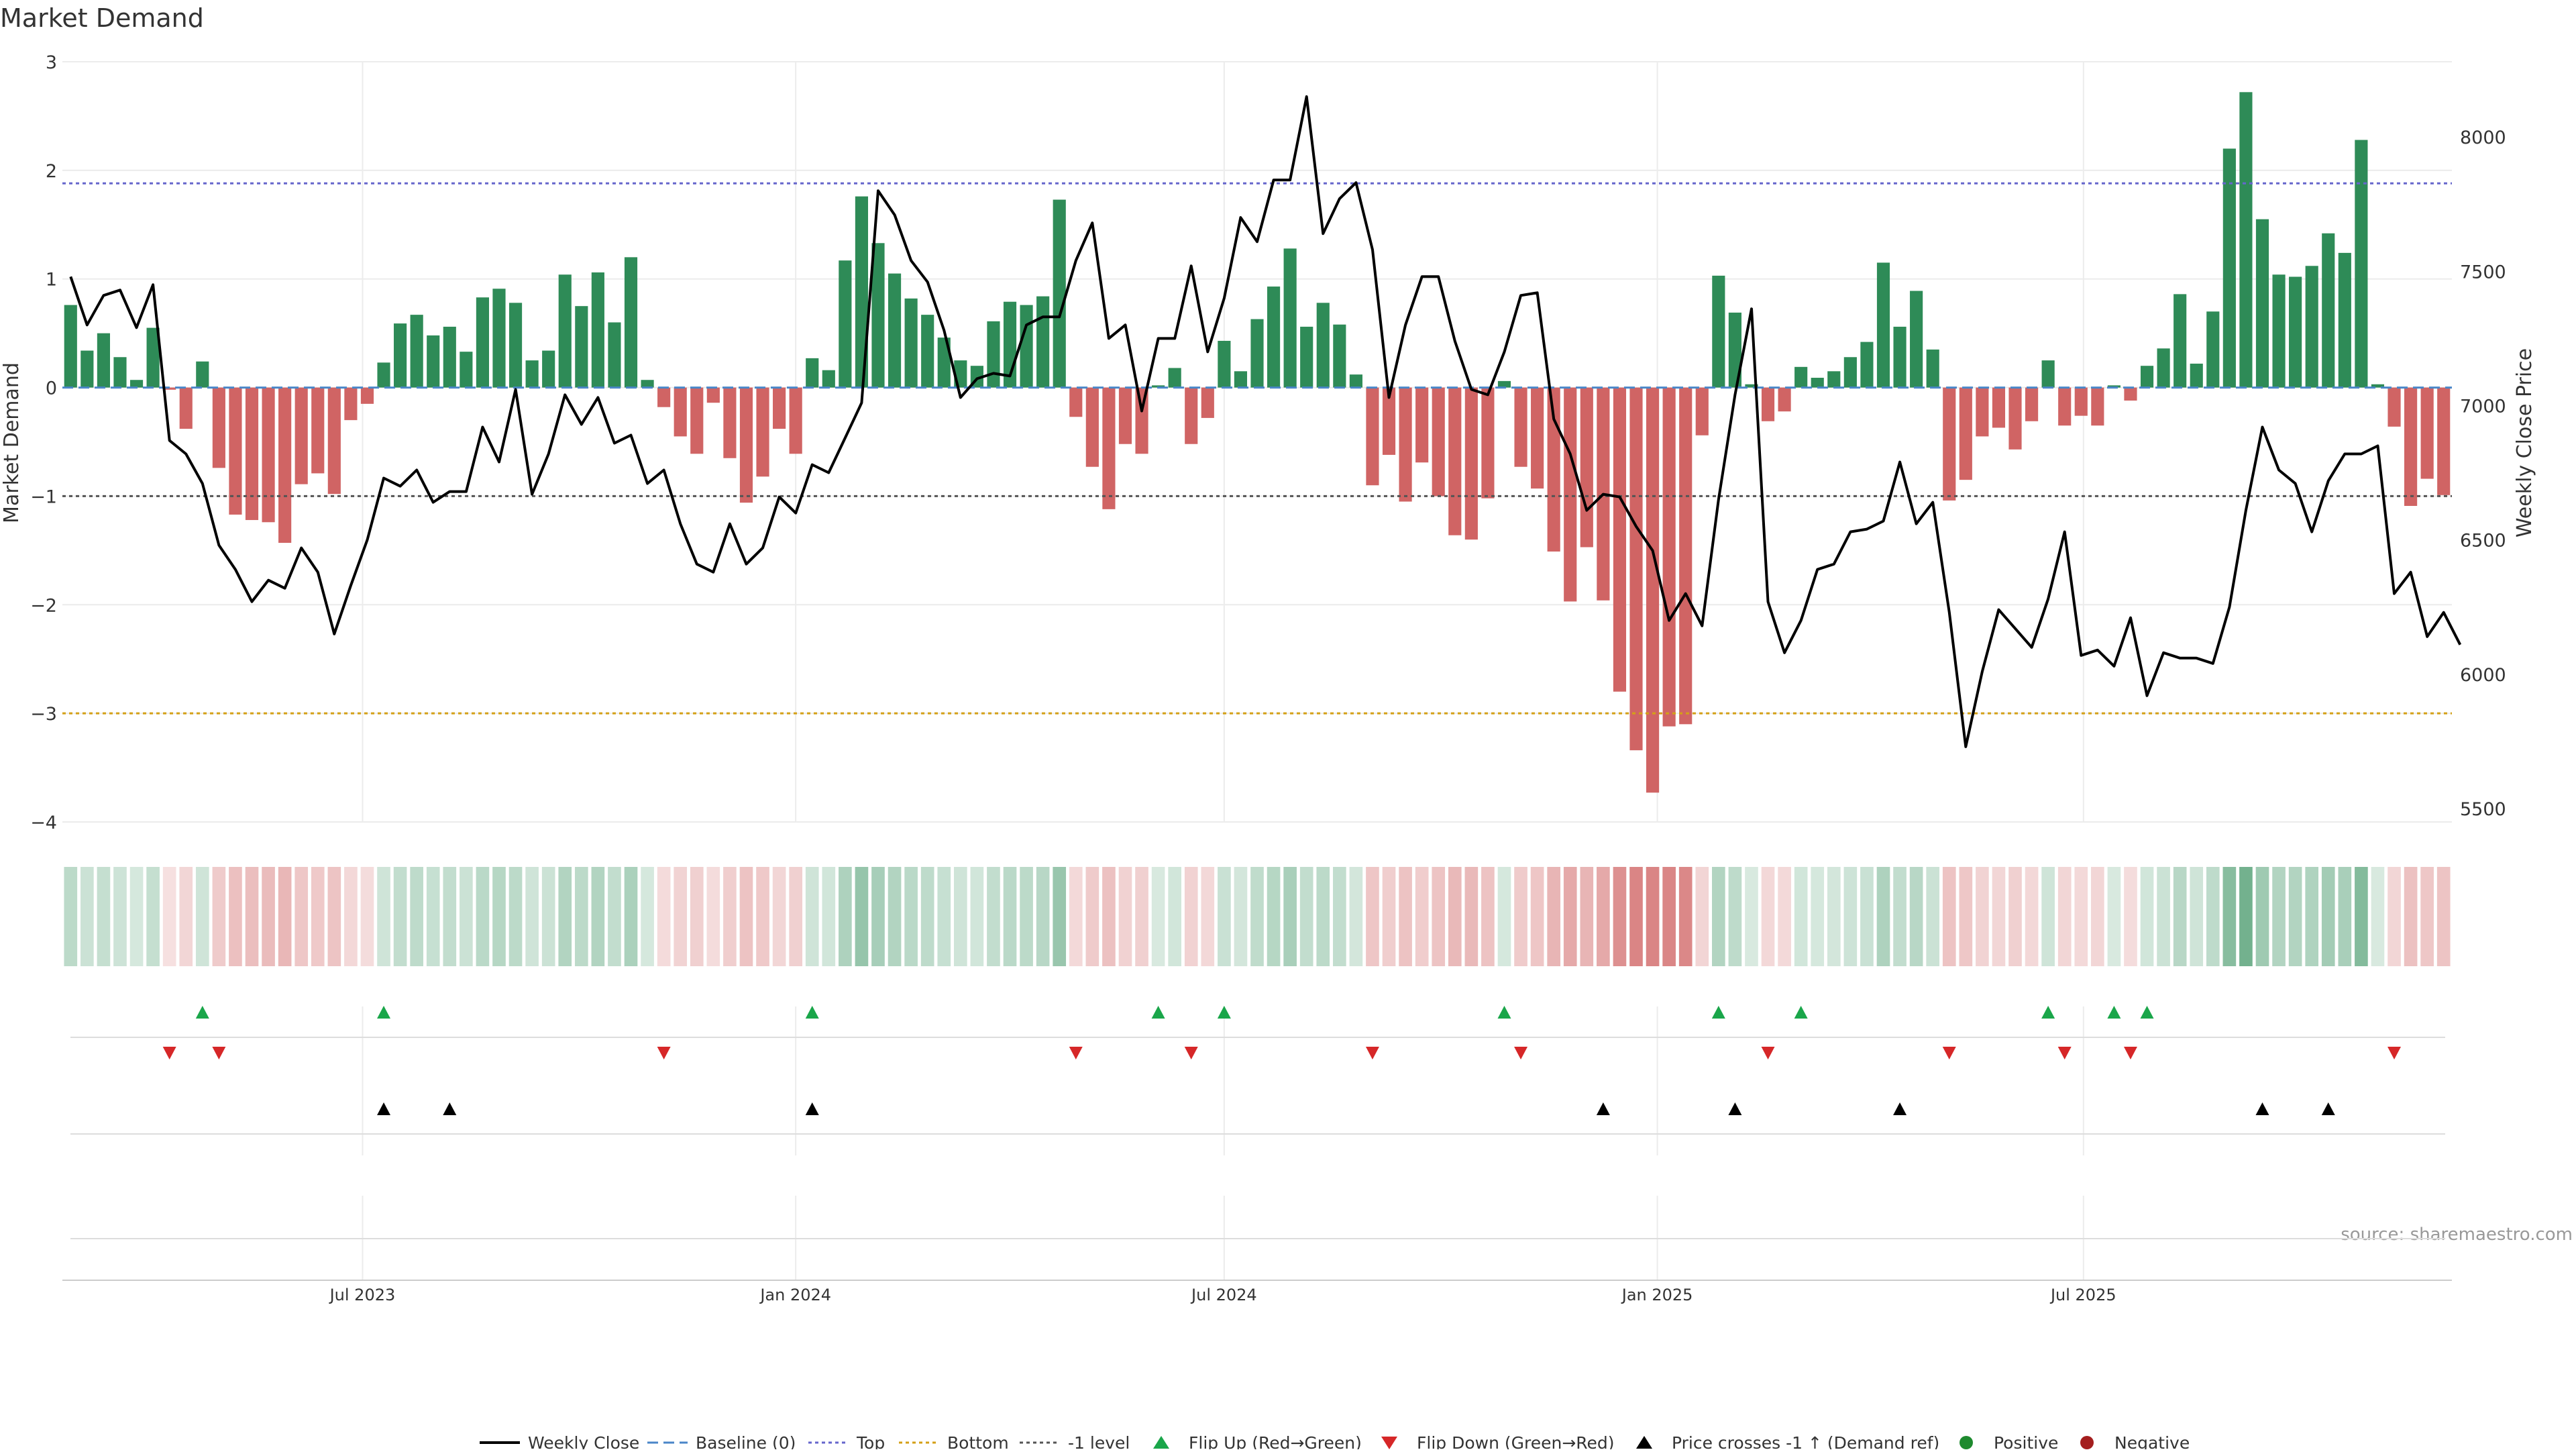 The width and height of the screenshot is (2576, 1452). Describe the element at coordinates (1275, 1441) in the screenshot. I see `legend-flip-up-label: Flip Up (Red→Green)` at that location.